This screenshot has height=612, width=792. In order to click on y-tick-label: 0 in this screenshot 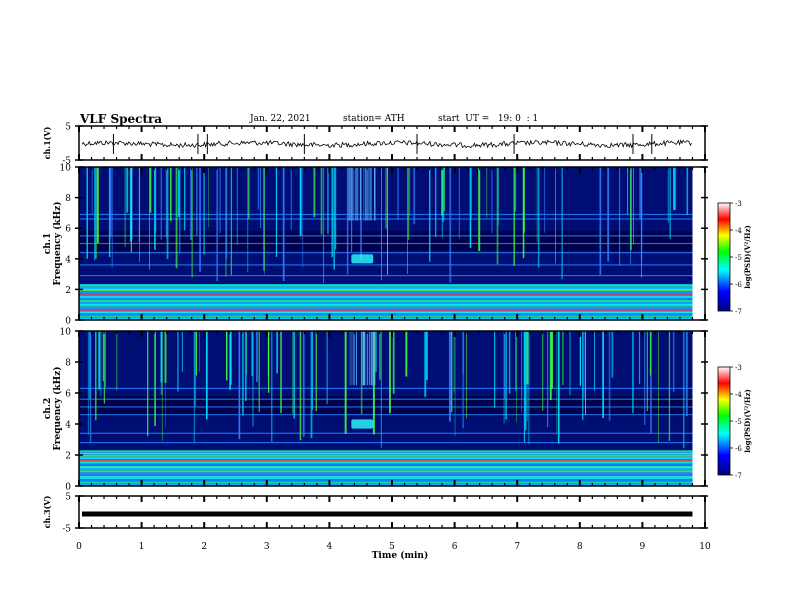, I will do `click(68, 322)`.